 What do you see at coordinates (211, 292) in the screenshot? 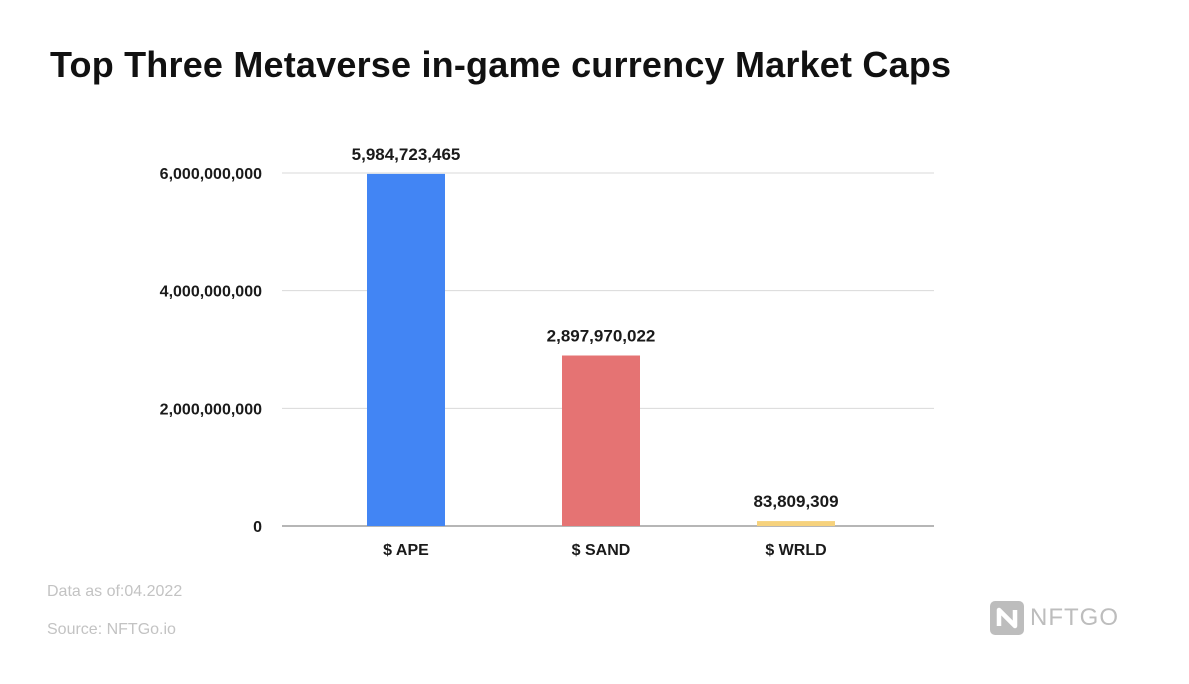
I see `y-tick-label: 4,000,000,000` at bounding box center [211, 292].